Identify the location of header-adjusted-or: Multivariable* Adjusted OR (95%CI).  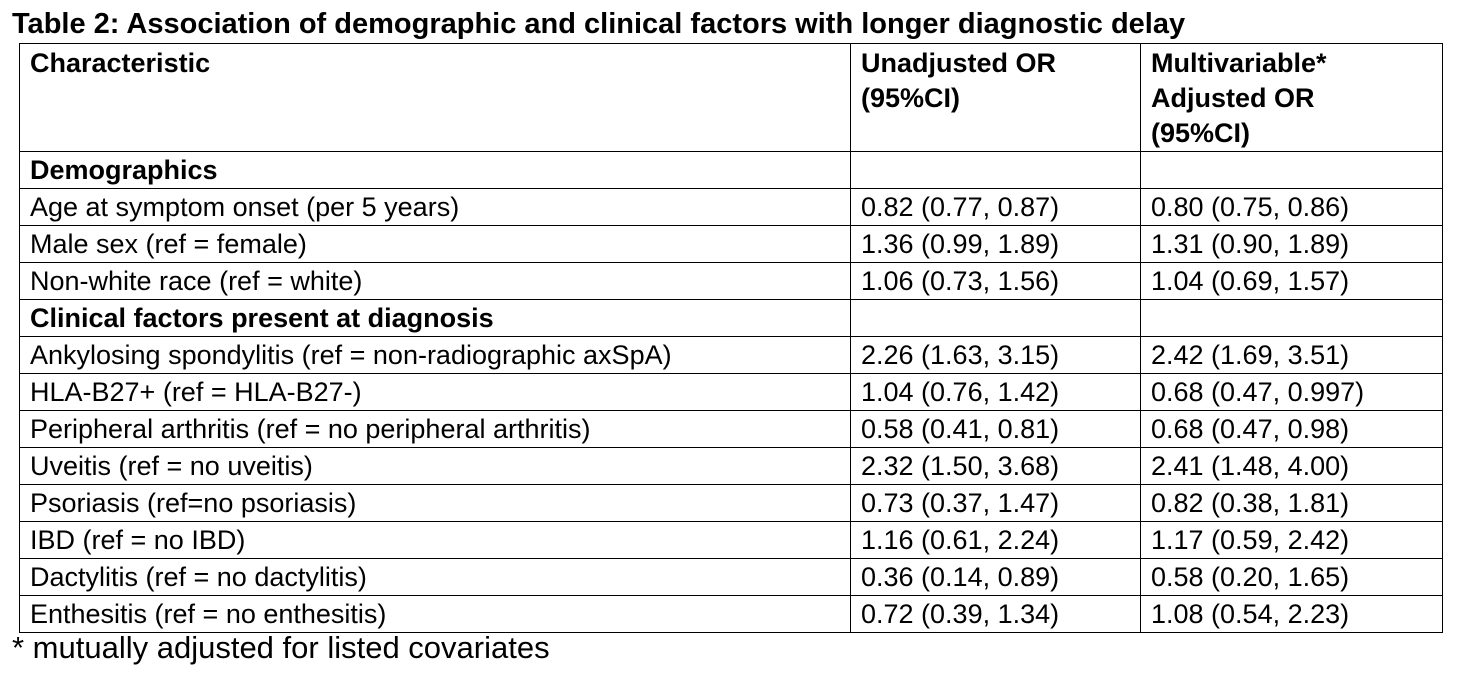
(1291, 97).